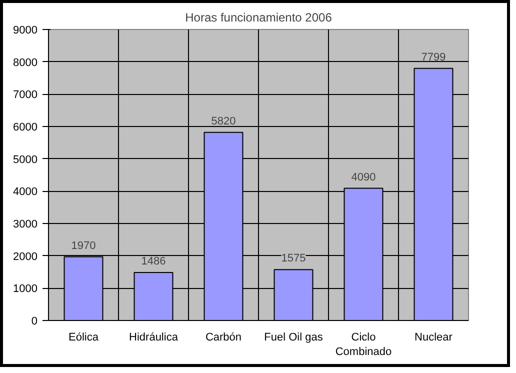  Describe the element at coordinates (25, 160) in the screenshot. I see `y-tick-label: 5000` at that location.